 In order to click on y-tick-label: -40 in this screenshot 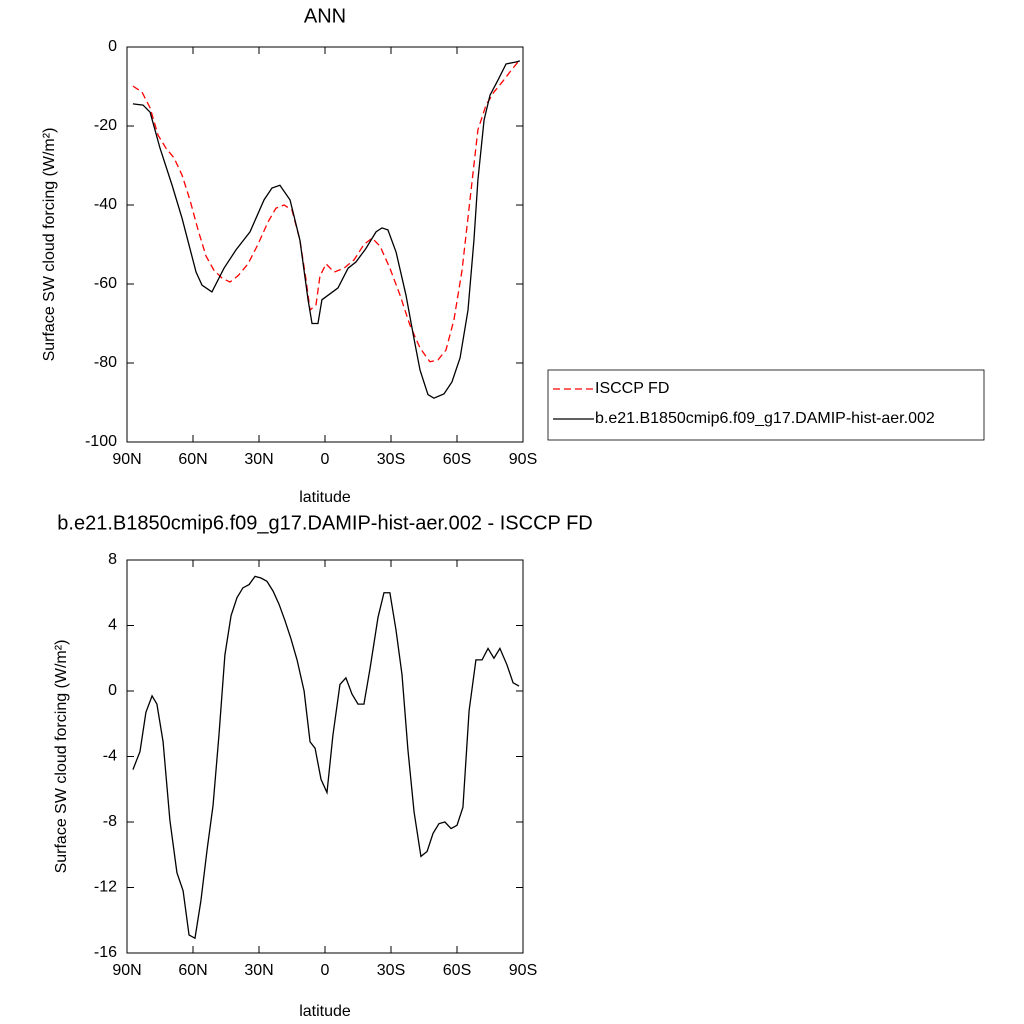, I will do `click(105, 204)`.